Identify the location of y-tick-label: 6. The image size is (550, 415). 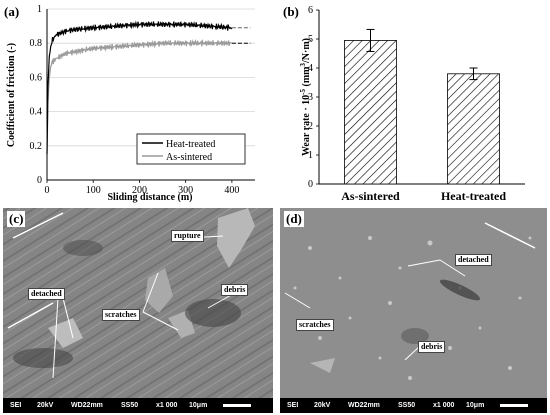
(310, 10).